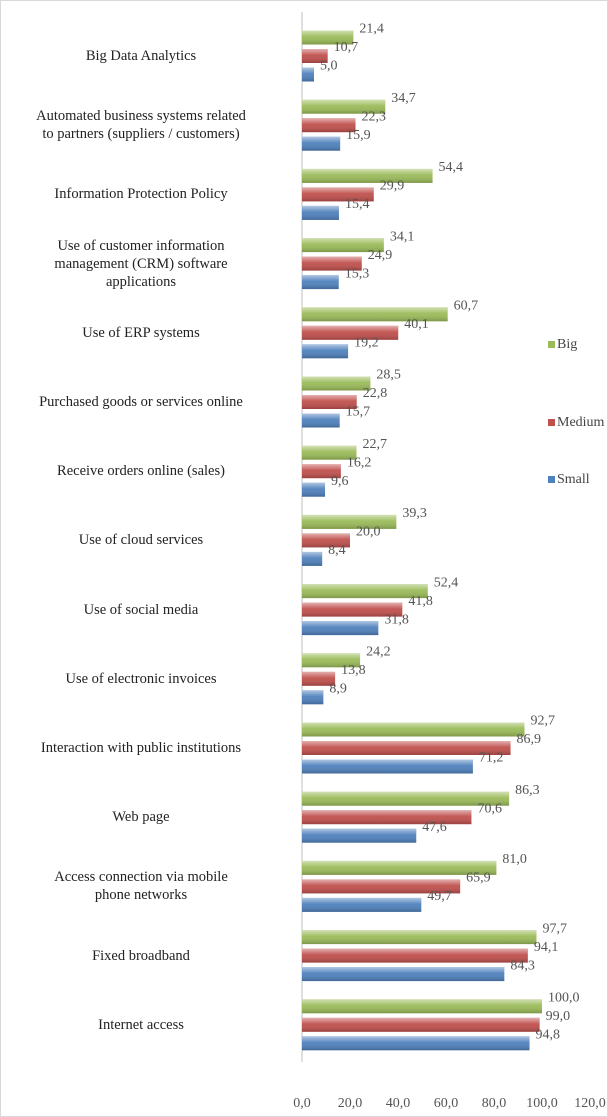 The height and width of the screenshot is (1117, 608). I want to click on data-label: 100,0, so click(564, 998).